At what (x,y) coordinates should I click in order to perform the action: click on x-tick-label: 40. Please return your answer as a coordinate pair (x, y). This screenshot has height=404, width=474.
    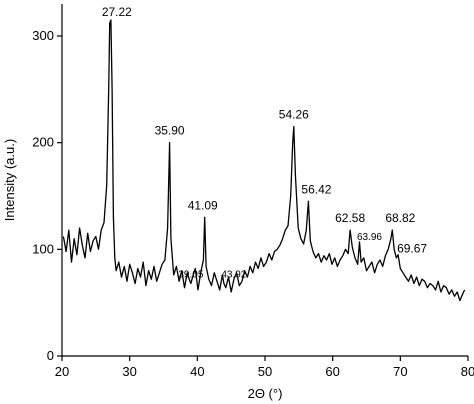
    Looking at the image, I should click on (197, 371).